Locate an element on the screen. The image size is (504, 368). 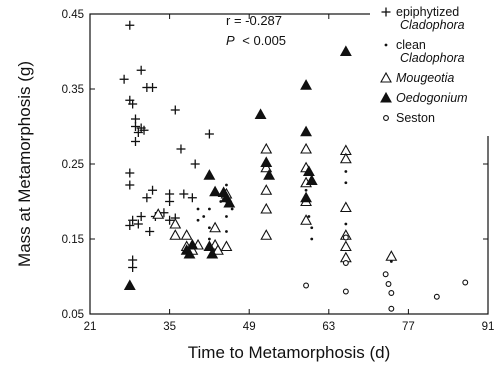
legend-label: epiphytized is located at coordinates (427, 12).